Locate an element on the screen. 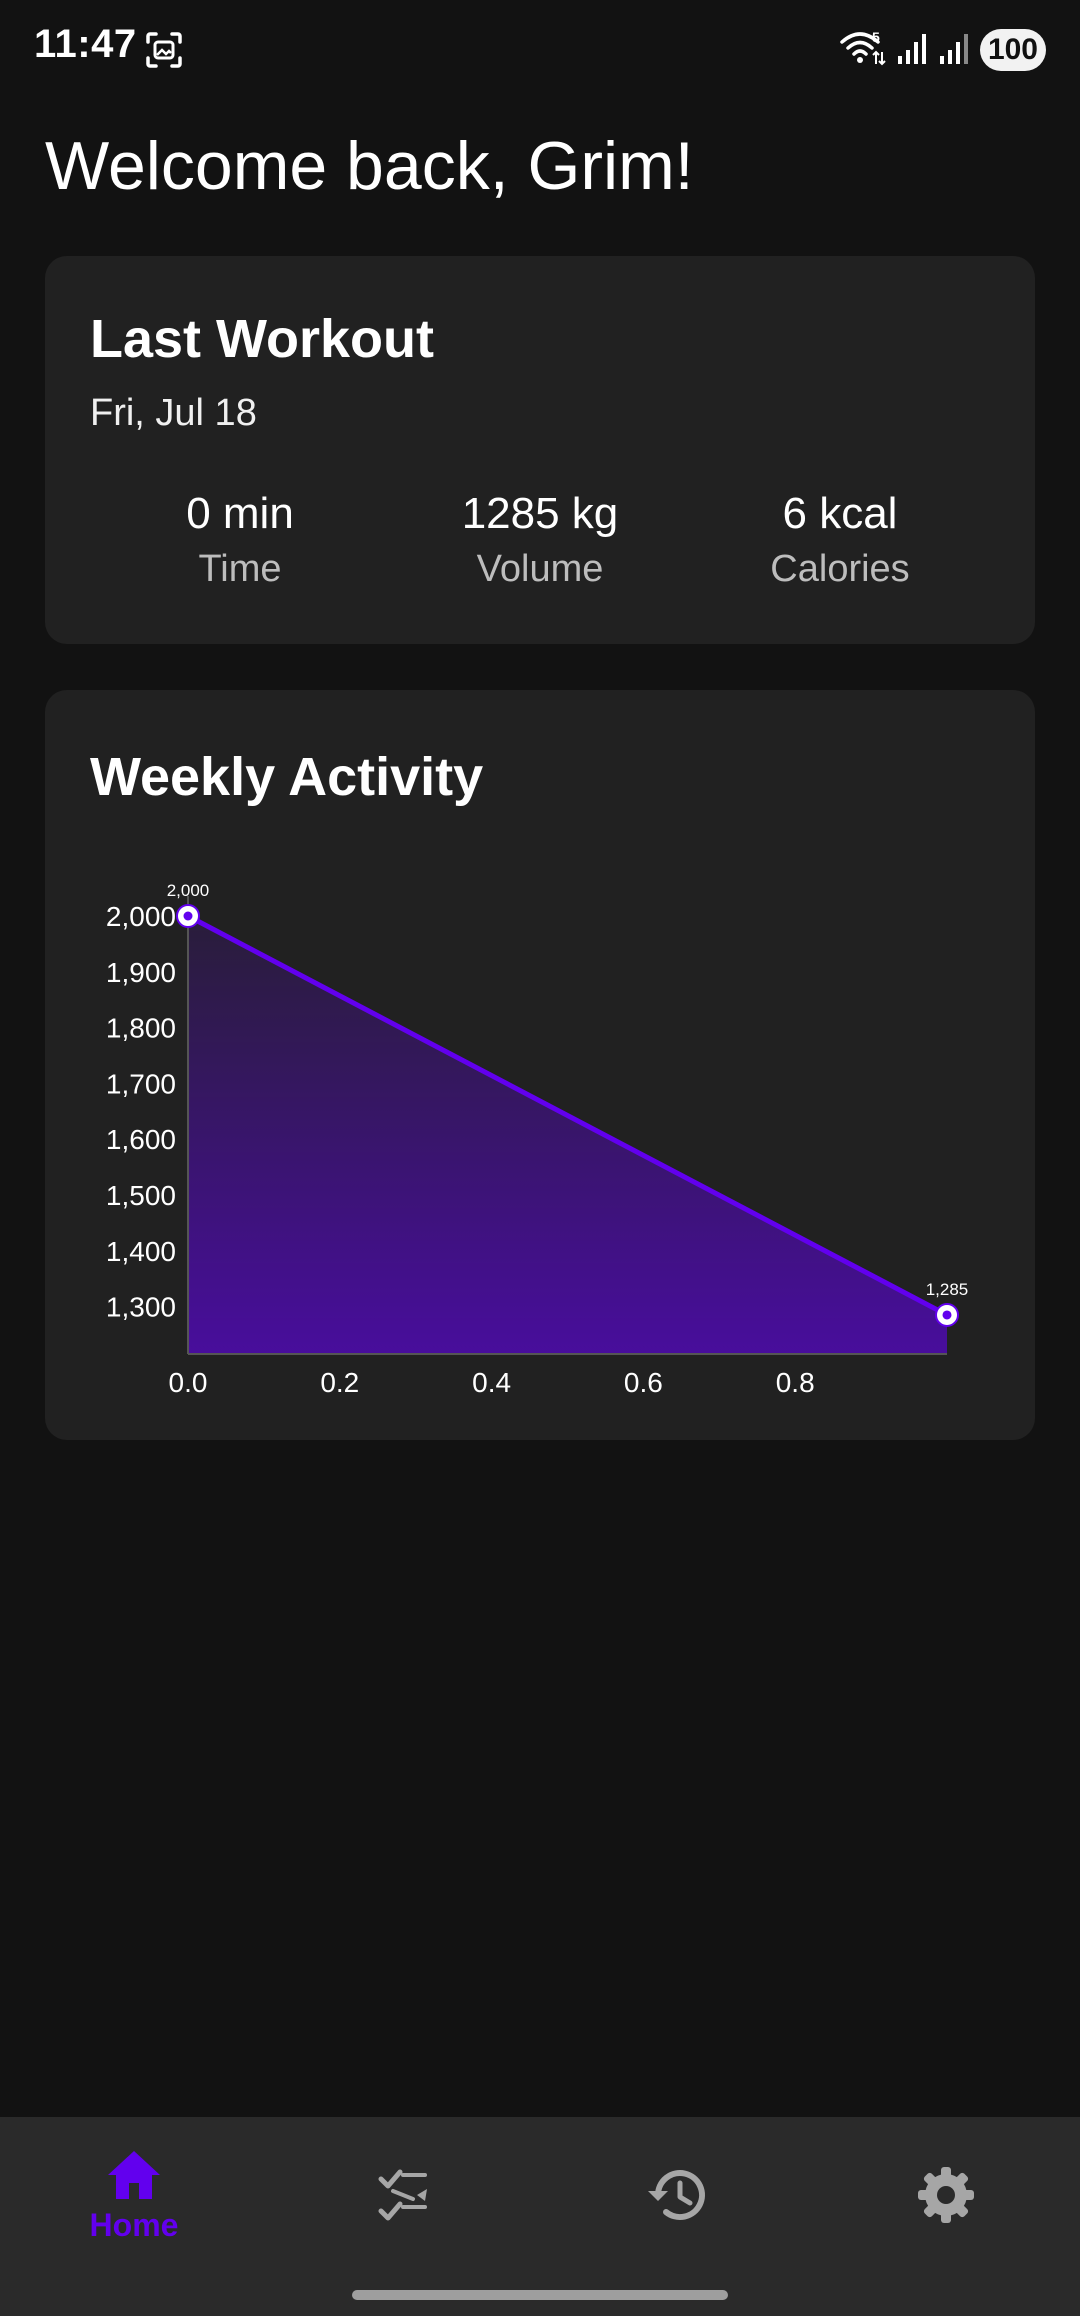 The height and width of the screenshot is (2316, 1080). y-tick-label: 1,300 is located at coordinates (141, 1307).